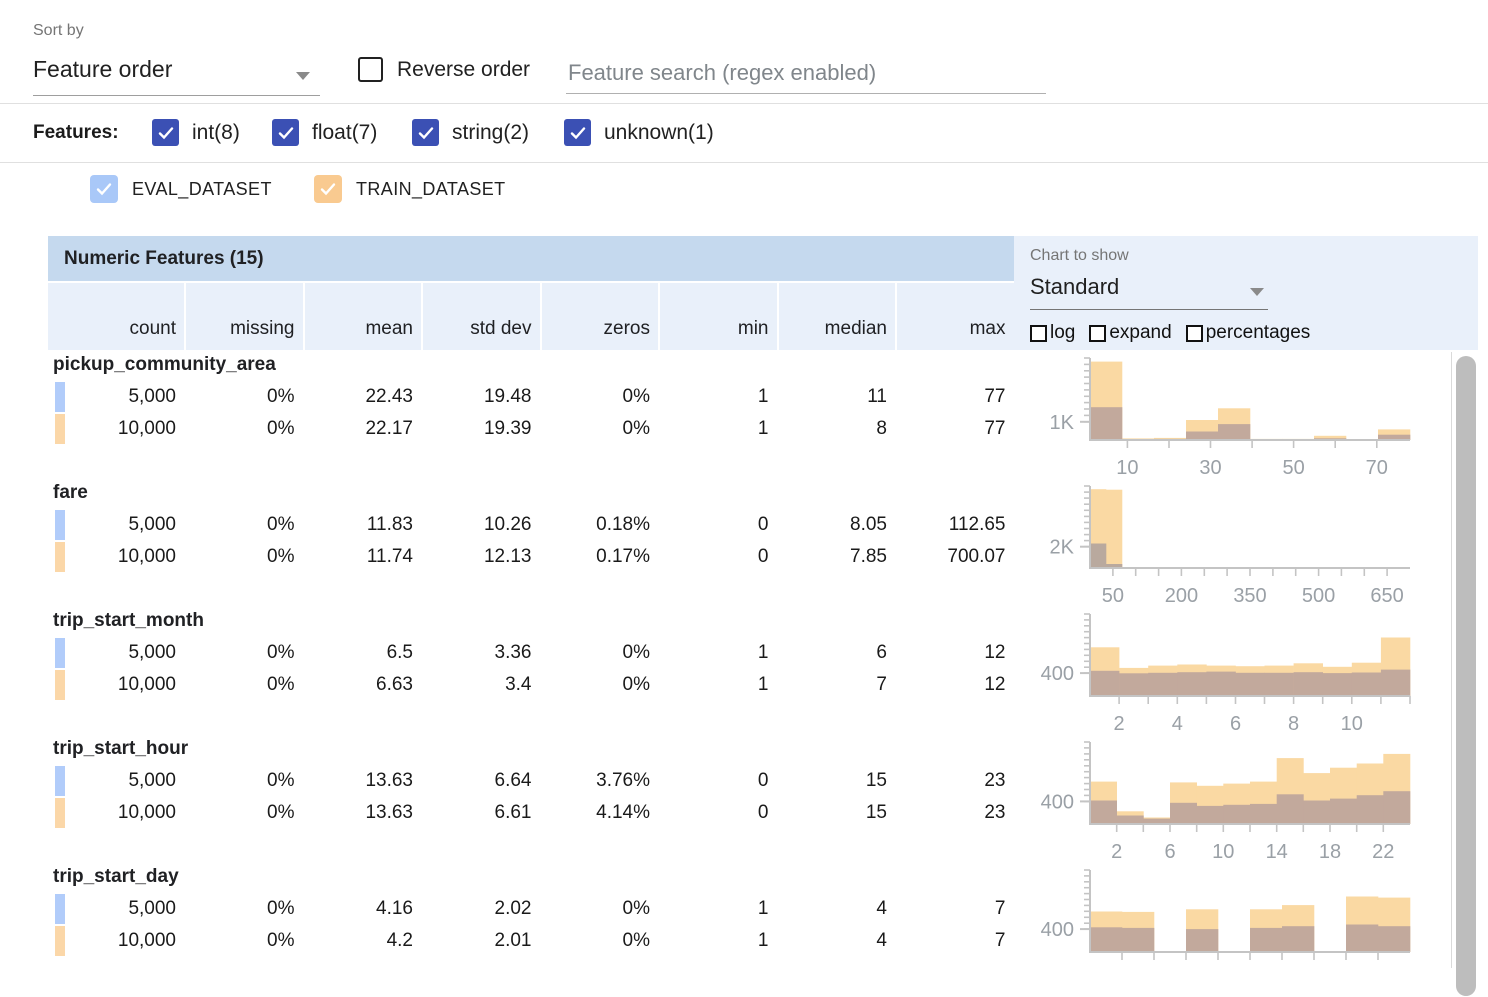  Describe the element at coordinates (1277, 852) in the screenshot. I see `svg-text: 14` at that location.